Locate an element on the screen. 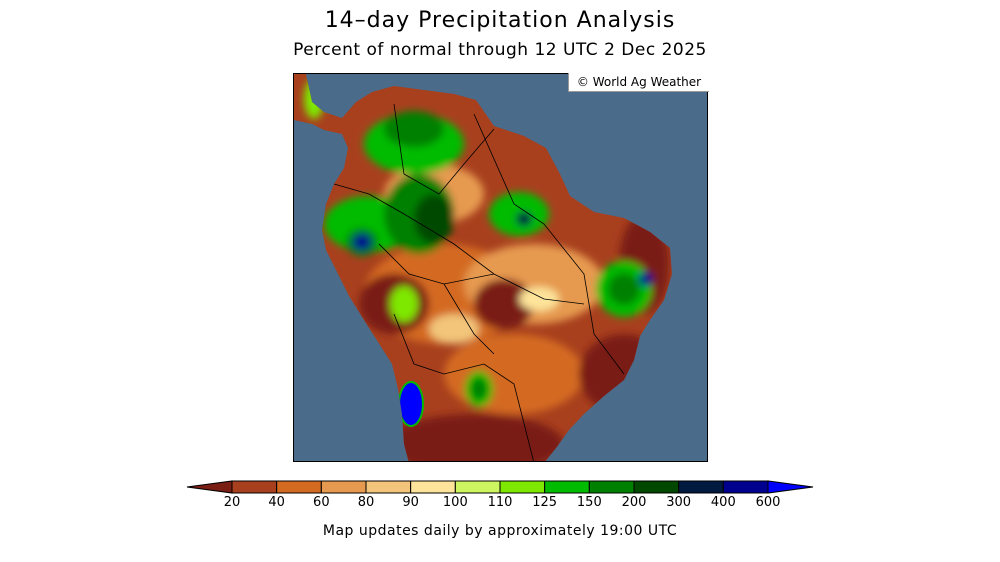  legend-label: 100 is located at coordinates (455, 502).